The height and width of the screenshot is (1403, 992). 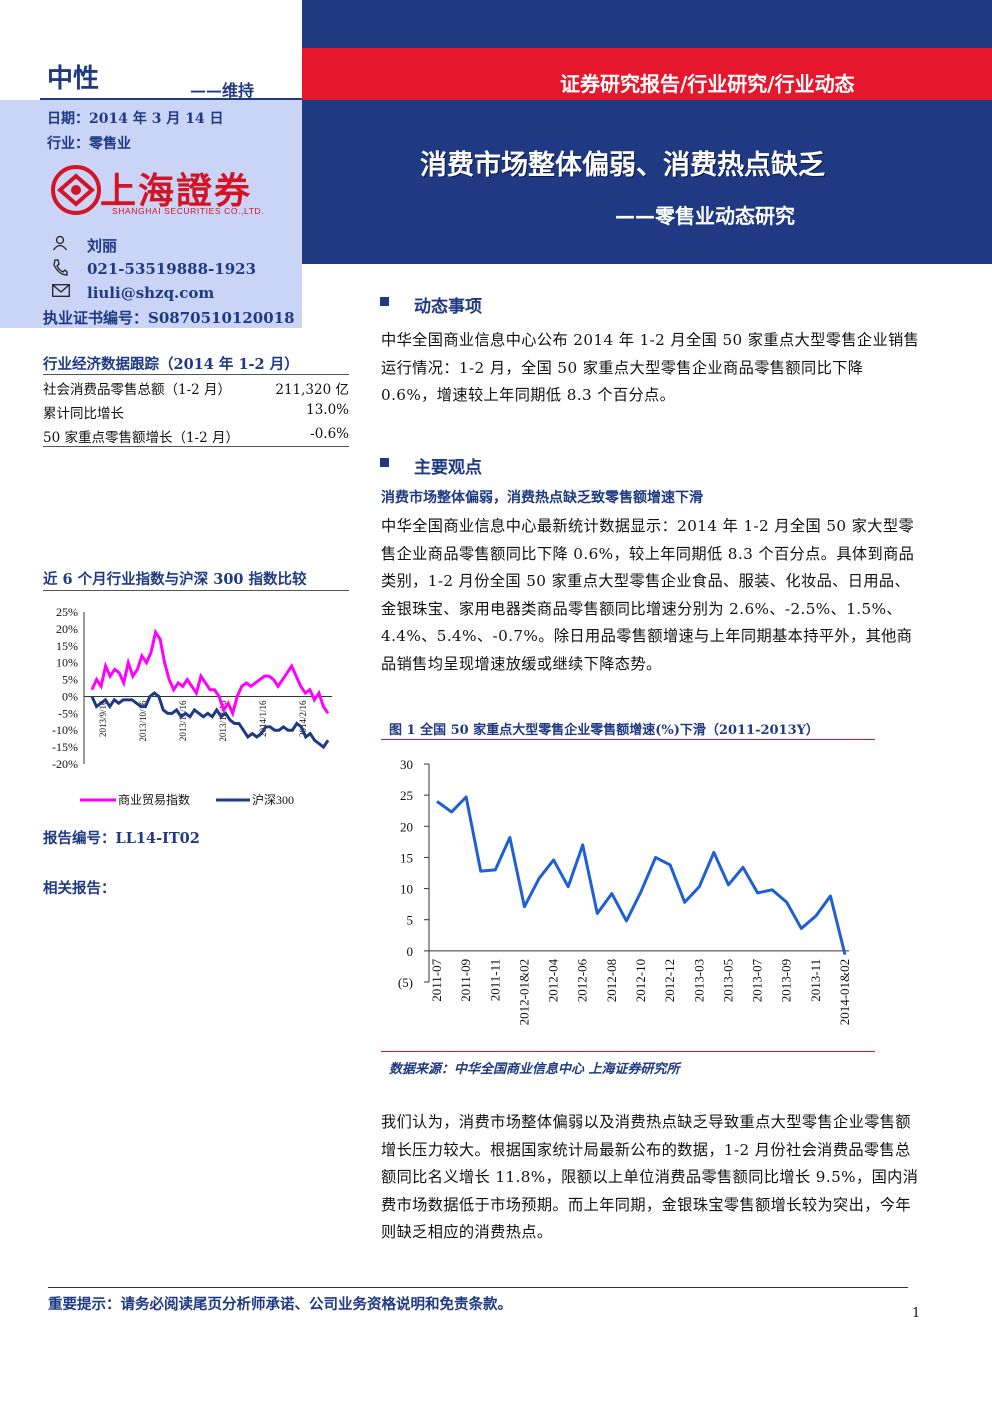 What do you see at coordinates (151, 293) in the screenshot?
I see `analyst-email: liuli@shzq.com` at bounding box center [151, 293].